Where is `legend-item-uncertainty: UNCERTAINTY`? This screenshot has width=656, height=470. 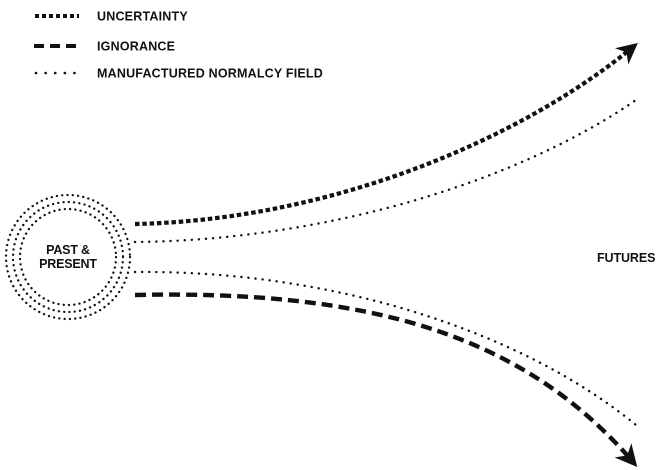 legend-item-uncertainty: UNCERTAINTY is located at coordinates (111, 17).